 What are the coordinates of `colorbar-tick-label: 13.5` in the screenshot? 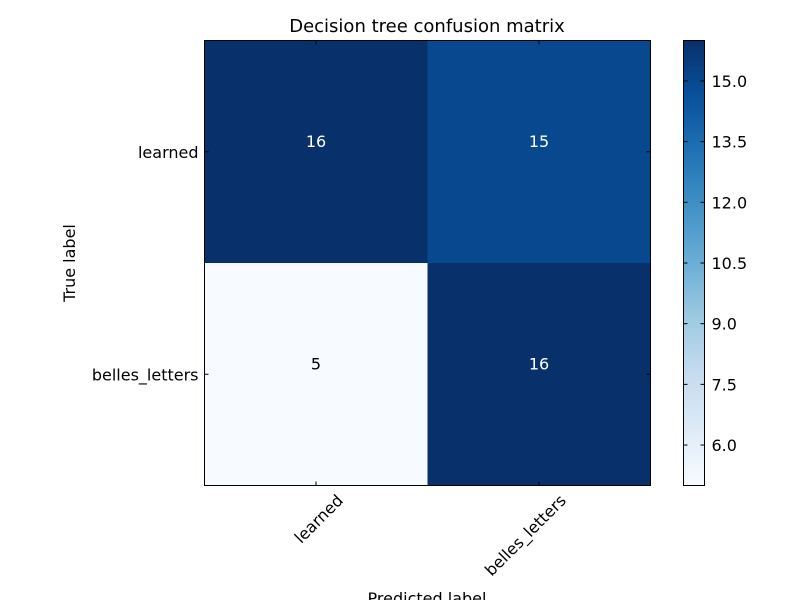 It's located at (730, 142).